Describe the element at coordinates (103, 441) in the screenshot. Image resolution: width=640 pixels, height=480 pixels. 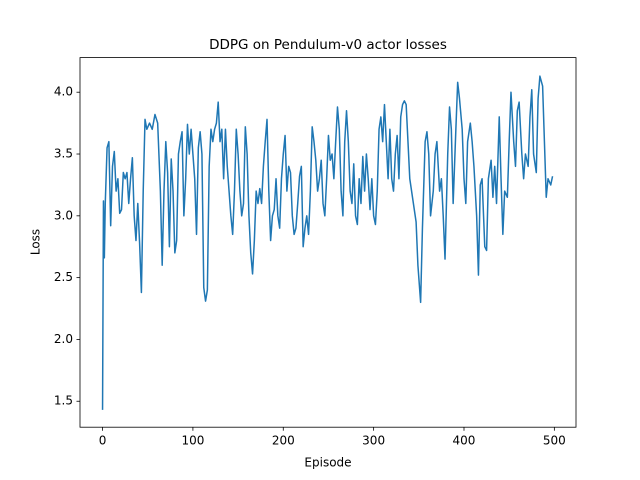
I see `x-tick-label: 0` at that location.